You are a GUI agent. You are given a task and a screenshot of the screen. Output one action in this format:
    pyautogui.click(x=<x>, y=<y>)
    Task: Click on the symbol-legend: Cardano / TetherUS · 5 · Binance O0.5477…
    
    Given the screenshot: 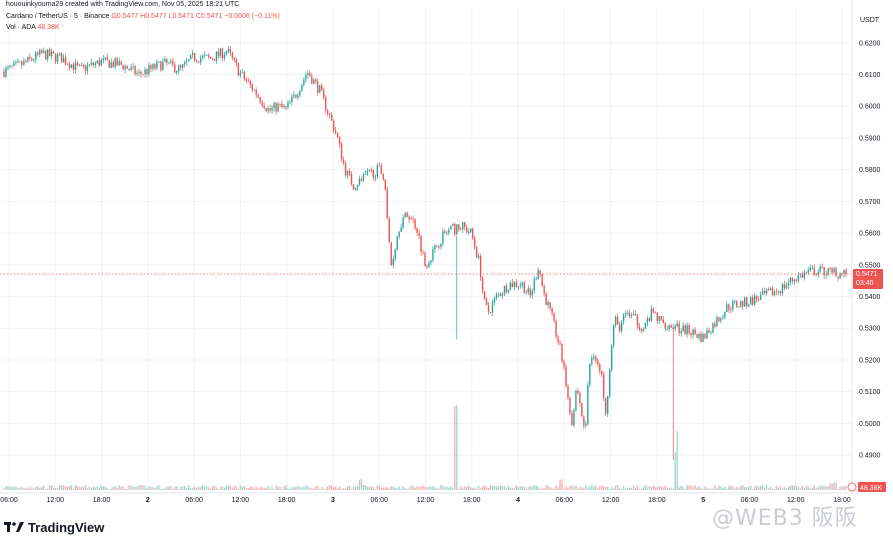 What is the action you would take?
    pyautogui.click(x=143, y=16)
    